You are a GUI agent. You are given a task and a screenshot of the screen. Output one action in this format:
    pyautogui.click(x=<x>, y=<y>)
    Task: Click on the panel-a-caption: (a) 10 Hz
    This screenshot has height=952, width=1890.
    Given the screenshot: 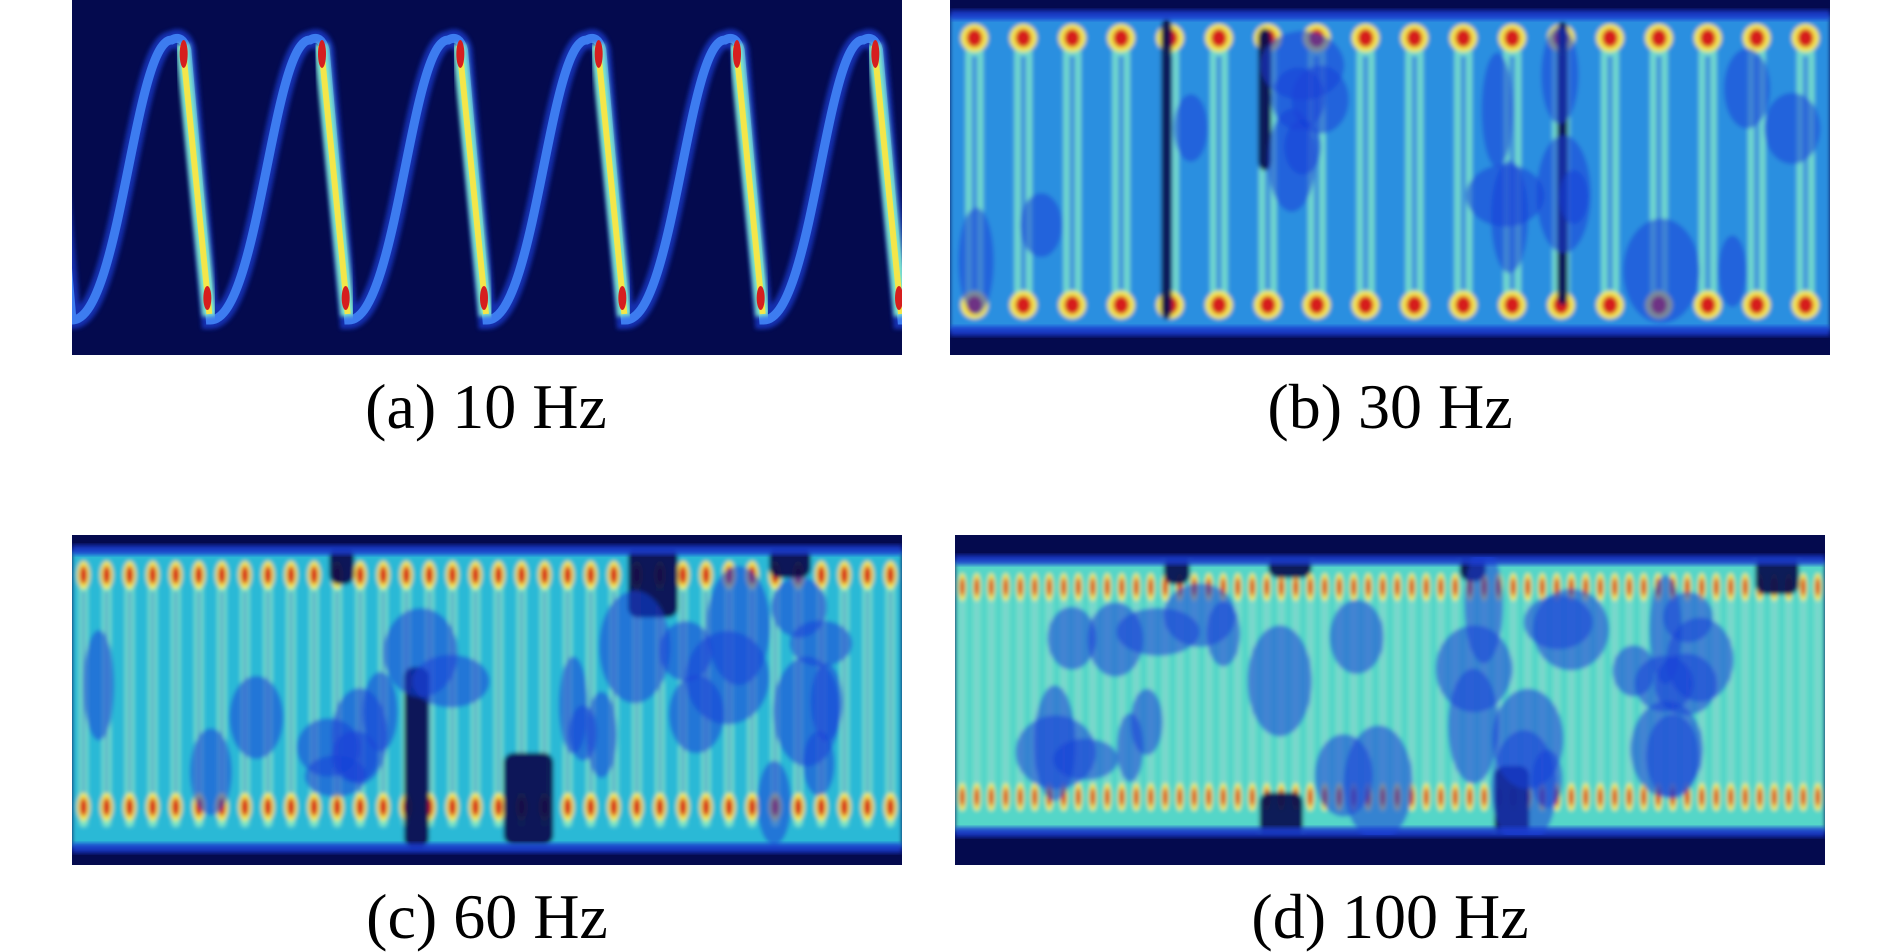 What is the action you would take?
    pyautogui.click(x=486, y=406)
    